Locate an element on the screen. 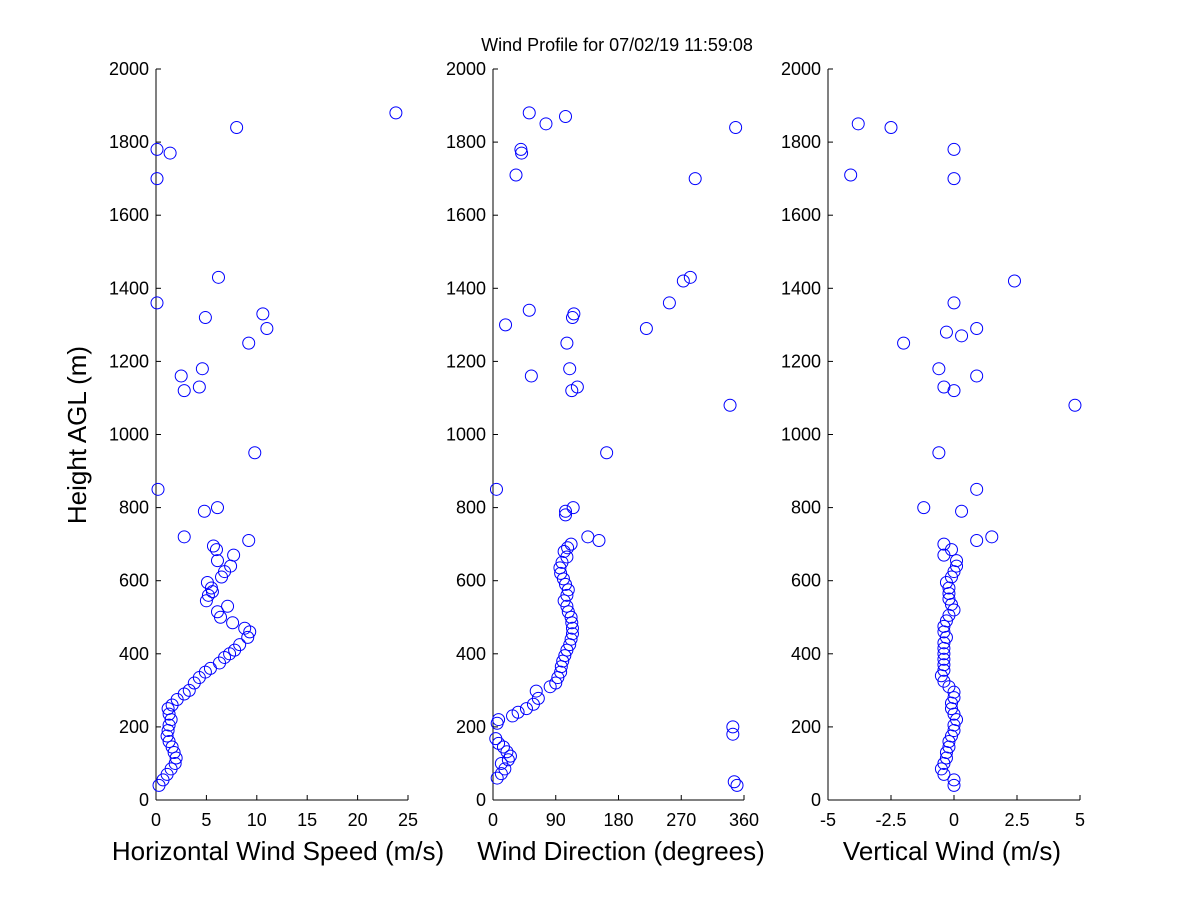  y-tick-label-direction: 1000 is located at coordinates (466, 435).